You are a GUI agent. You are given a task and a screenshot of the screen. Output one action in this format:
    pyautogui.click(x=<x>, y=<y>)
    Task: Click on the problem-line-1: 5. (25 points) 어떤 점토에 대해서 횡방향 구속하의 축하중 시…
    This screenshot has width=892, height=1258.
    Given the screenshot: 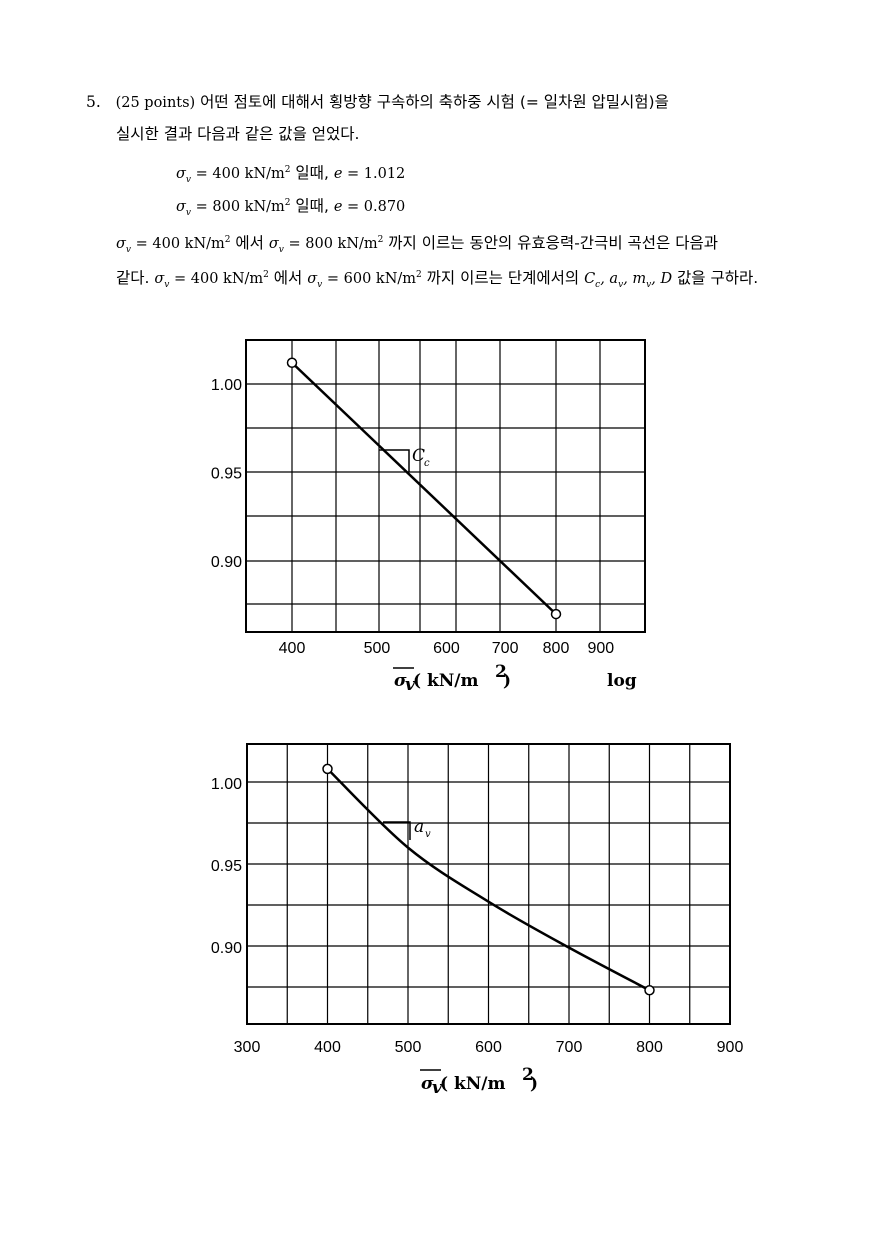 What is the action you would take?
    pyautogui.click(x=377, y=101)
    